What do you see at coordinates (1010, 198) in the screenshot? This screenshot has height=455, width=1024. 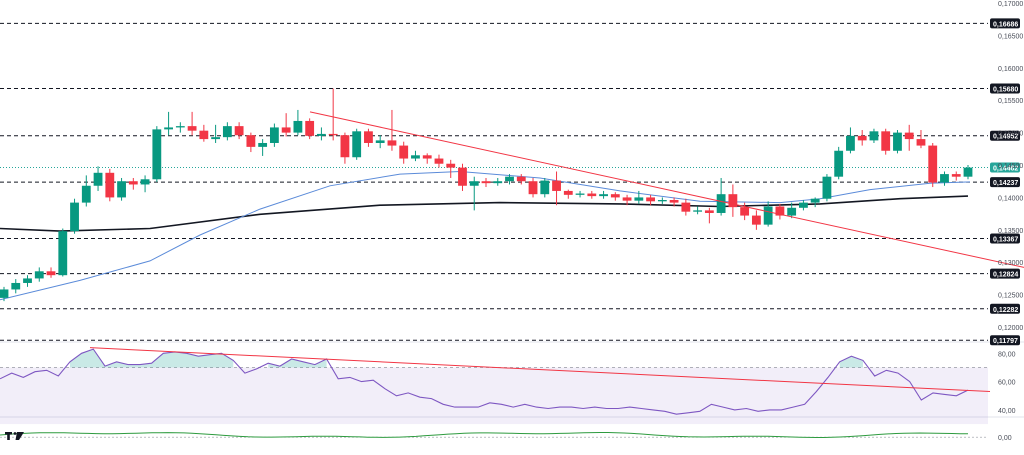 I see `price-tick-label: 0,14000` at bounding box center [1010, 198].